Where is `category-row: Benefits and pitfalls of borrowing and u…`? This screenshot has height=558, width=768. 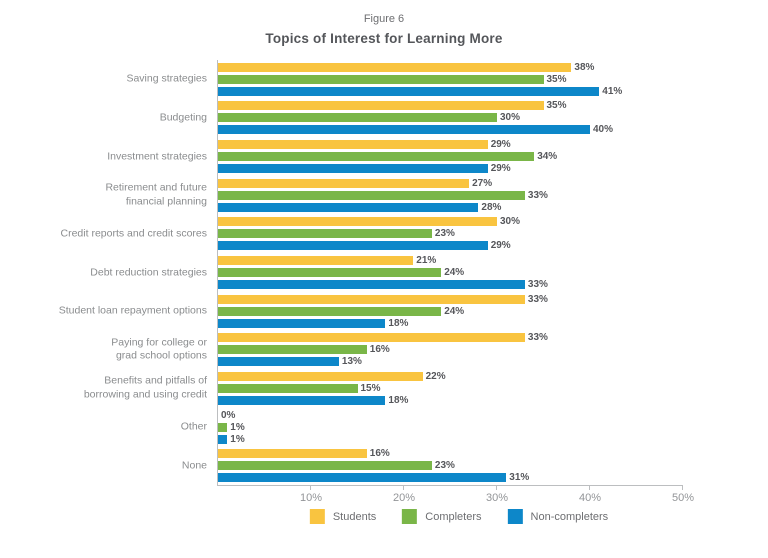 category-row: Benefits and pitfalls of borrowing and u… is located at coordinates (383, 388).